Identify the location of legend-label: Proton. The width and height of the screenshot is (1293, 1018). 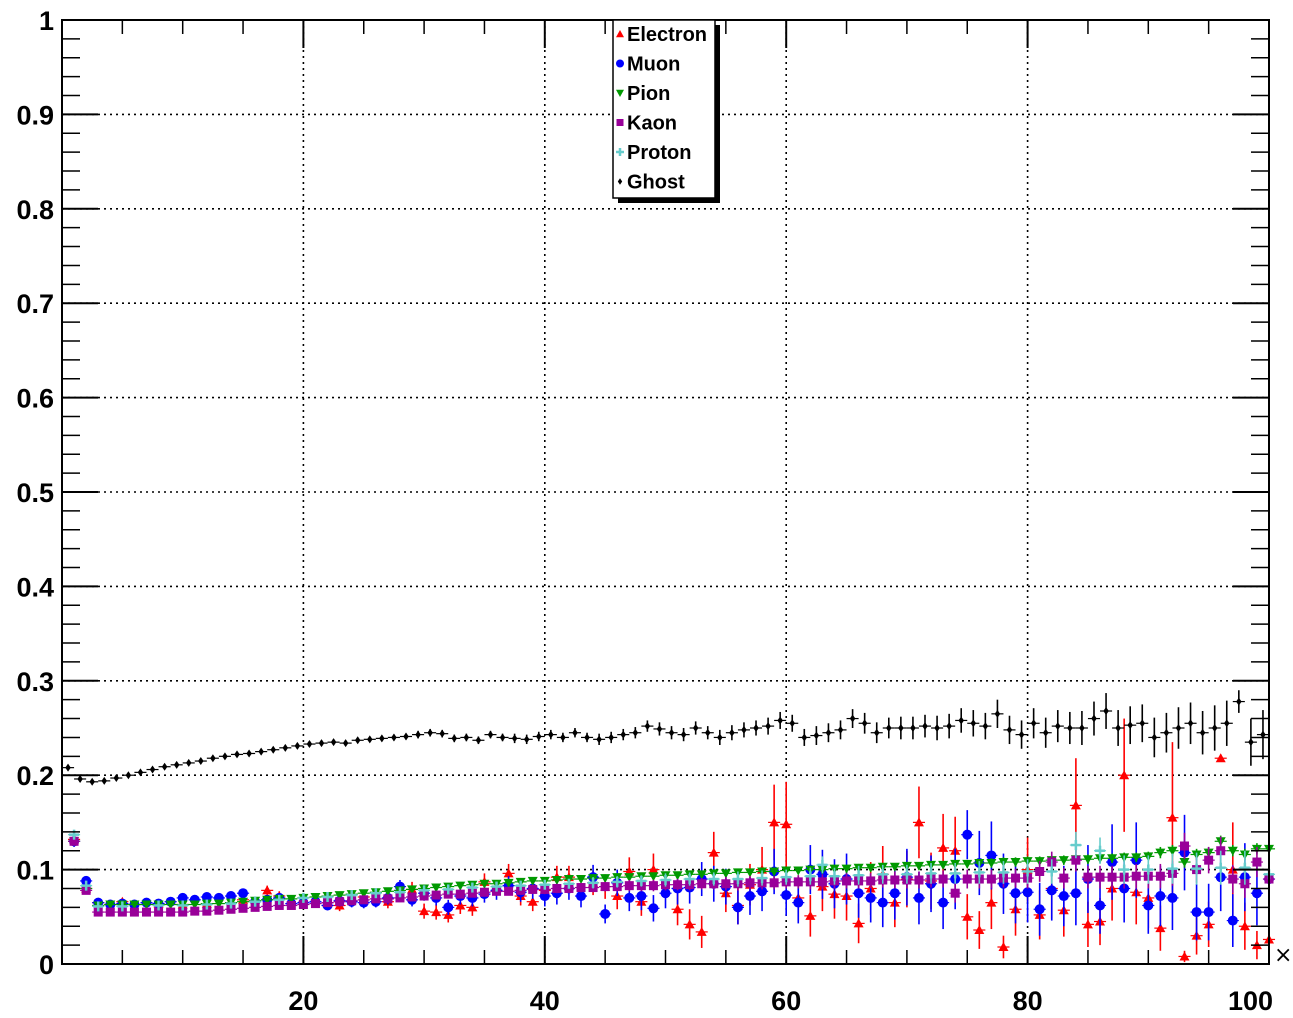
(659, 153).